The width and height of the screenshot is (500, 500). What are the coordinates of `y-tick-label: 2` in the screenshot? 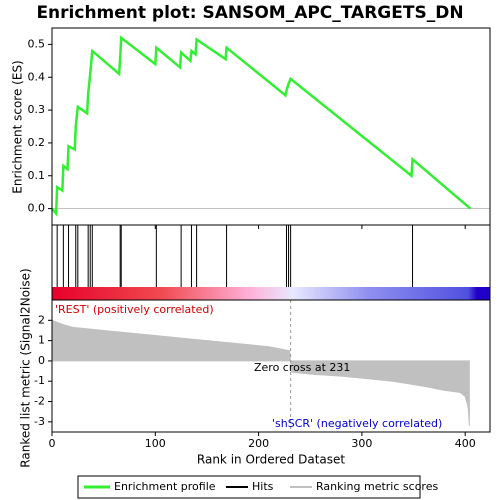 It's located at (41, 319).